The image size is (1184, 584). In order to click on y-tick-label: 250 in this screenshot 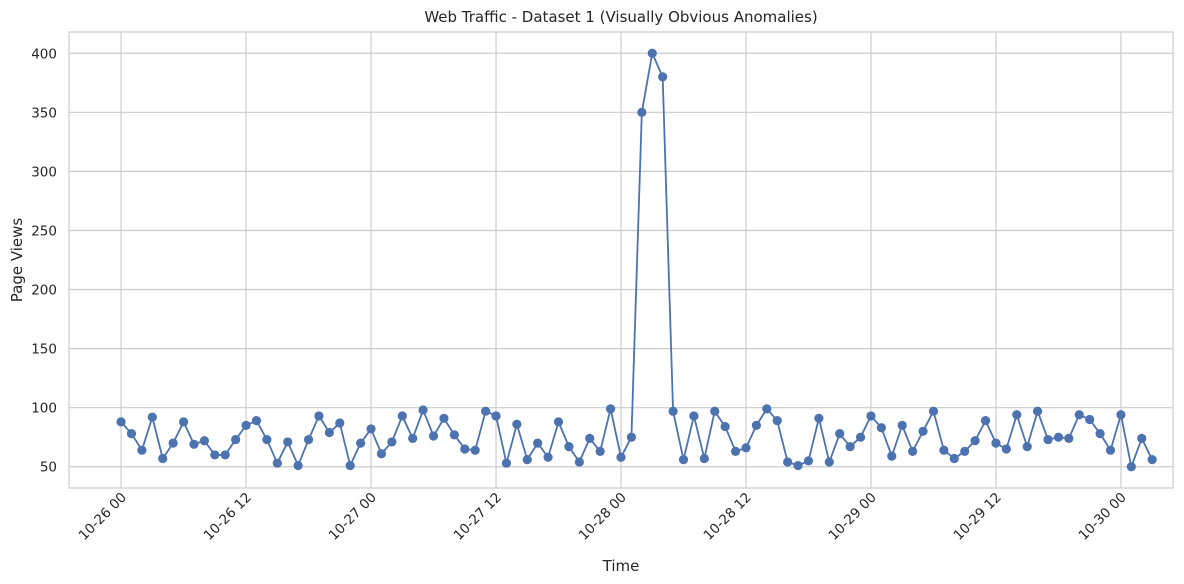, I will do `click(44, 231)`.